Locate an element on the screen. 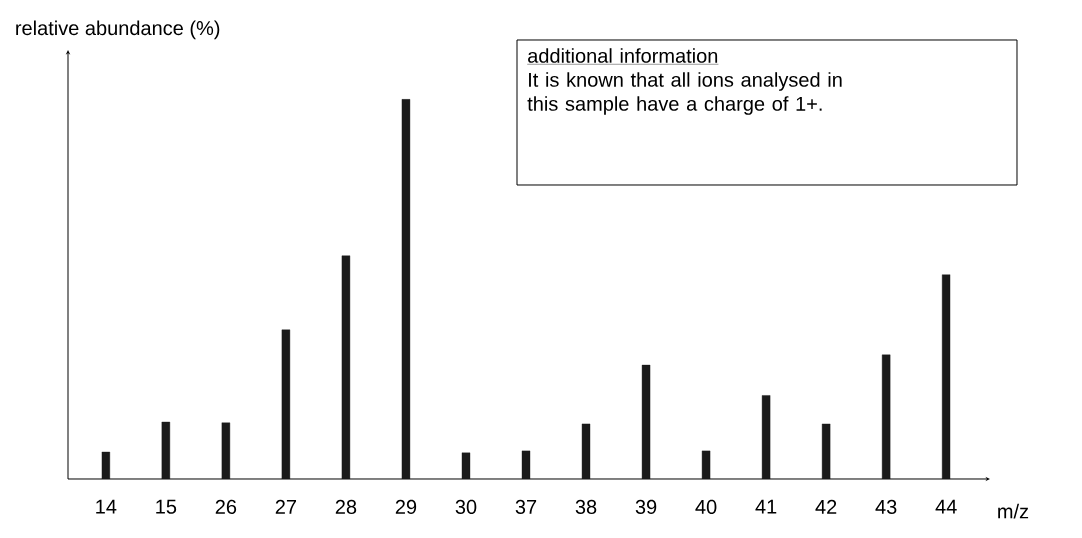  x-tick-label: 43 is located at coordinates (886, 506).